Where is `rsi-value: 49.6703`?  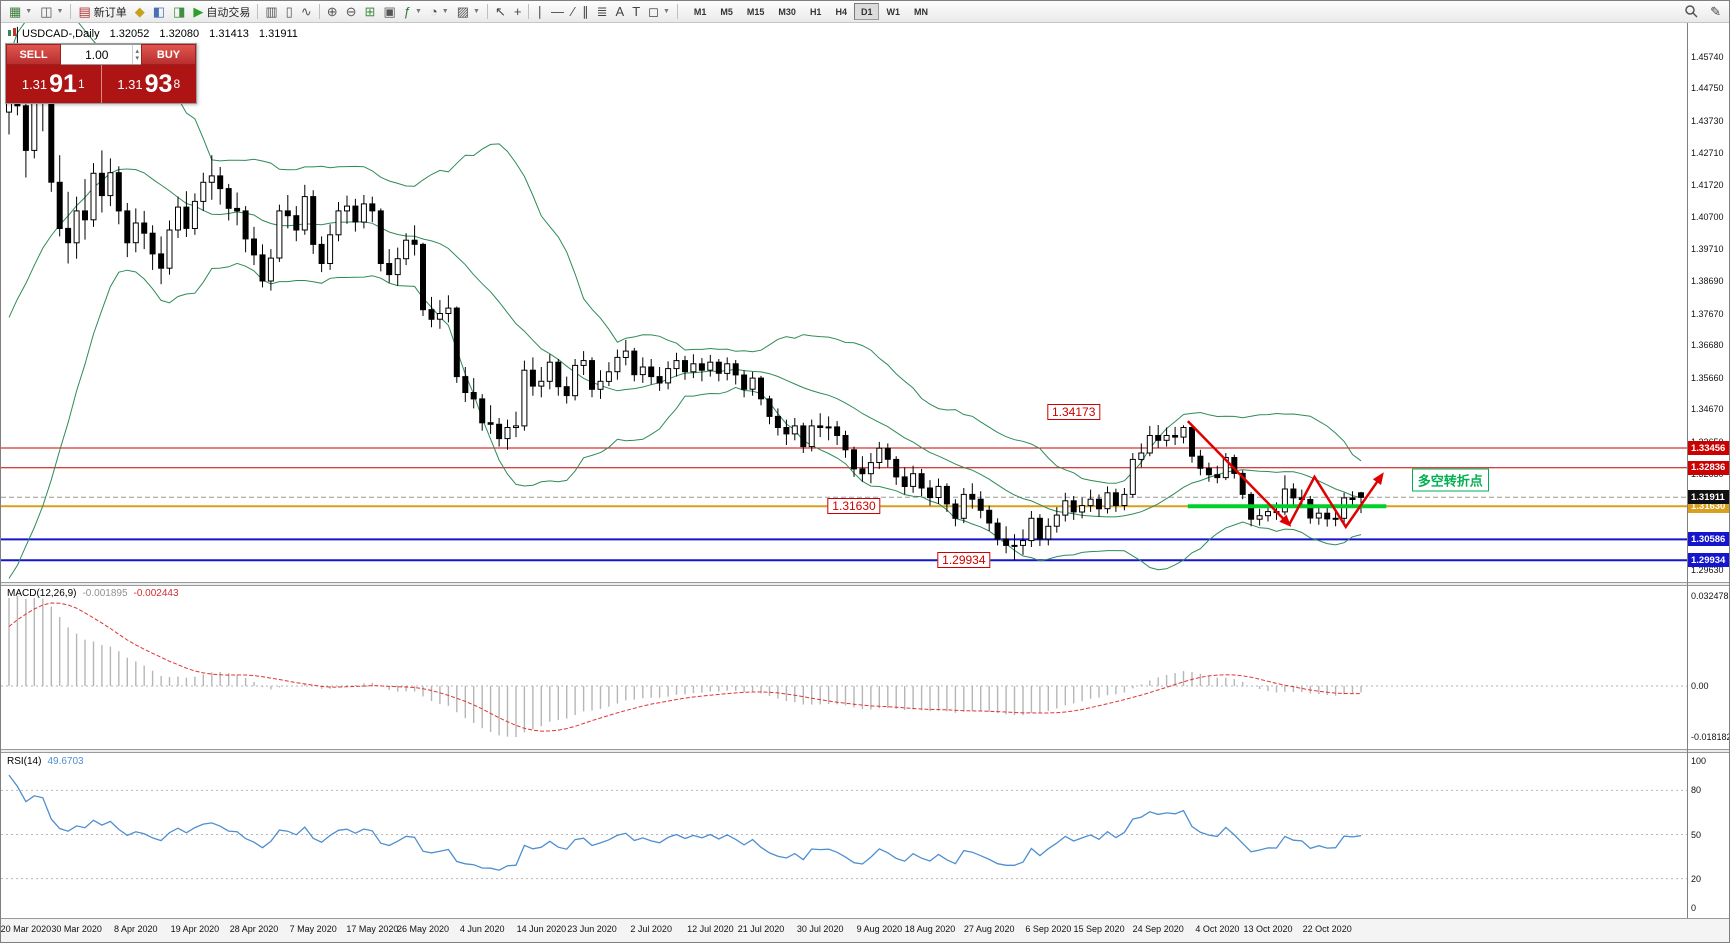
rsi-value: 49.6703 is located at coordinates (65, 761).